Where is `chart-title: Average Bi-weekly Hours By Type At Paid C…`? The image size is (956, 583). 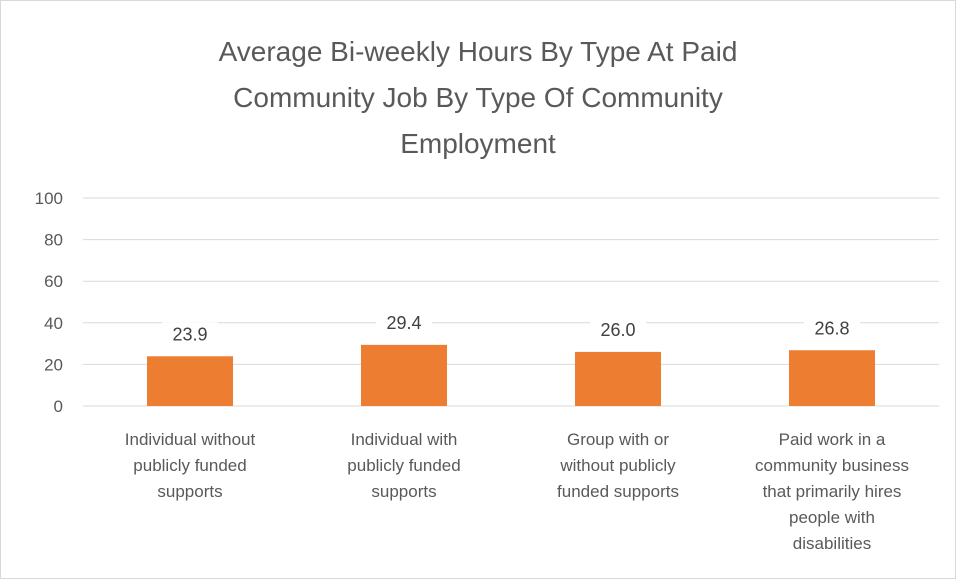
chart-title: Average Bi-weekly Hours By Type At Paid C… is located at coordinates (478, 97).